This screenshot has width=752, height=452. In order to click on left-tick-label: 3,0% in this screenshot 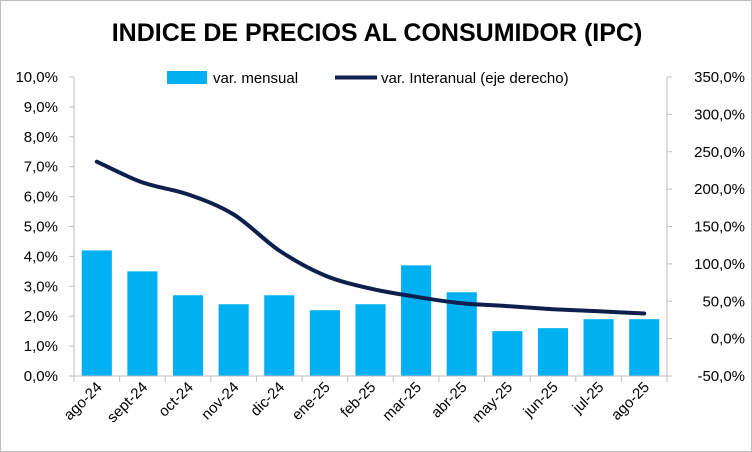, I will do `click(41, 286)`.